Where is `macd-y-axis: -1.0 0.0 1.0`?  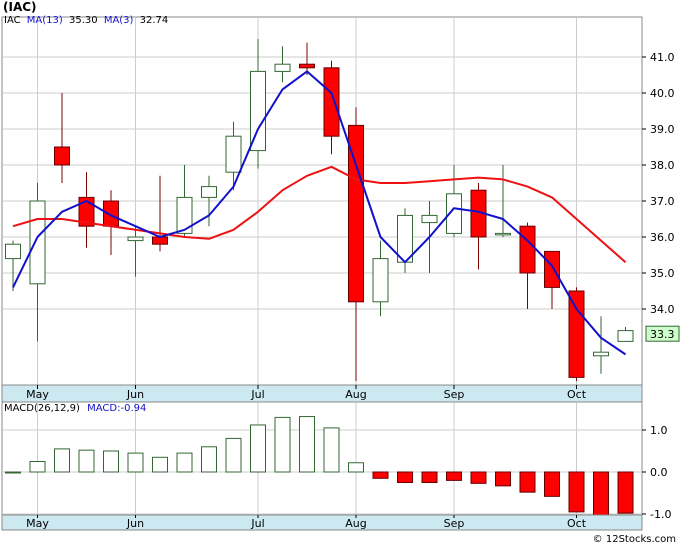
macd-y-axis: -1.0 0.0 1.0 is located at coordinates (656, 472).